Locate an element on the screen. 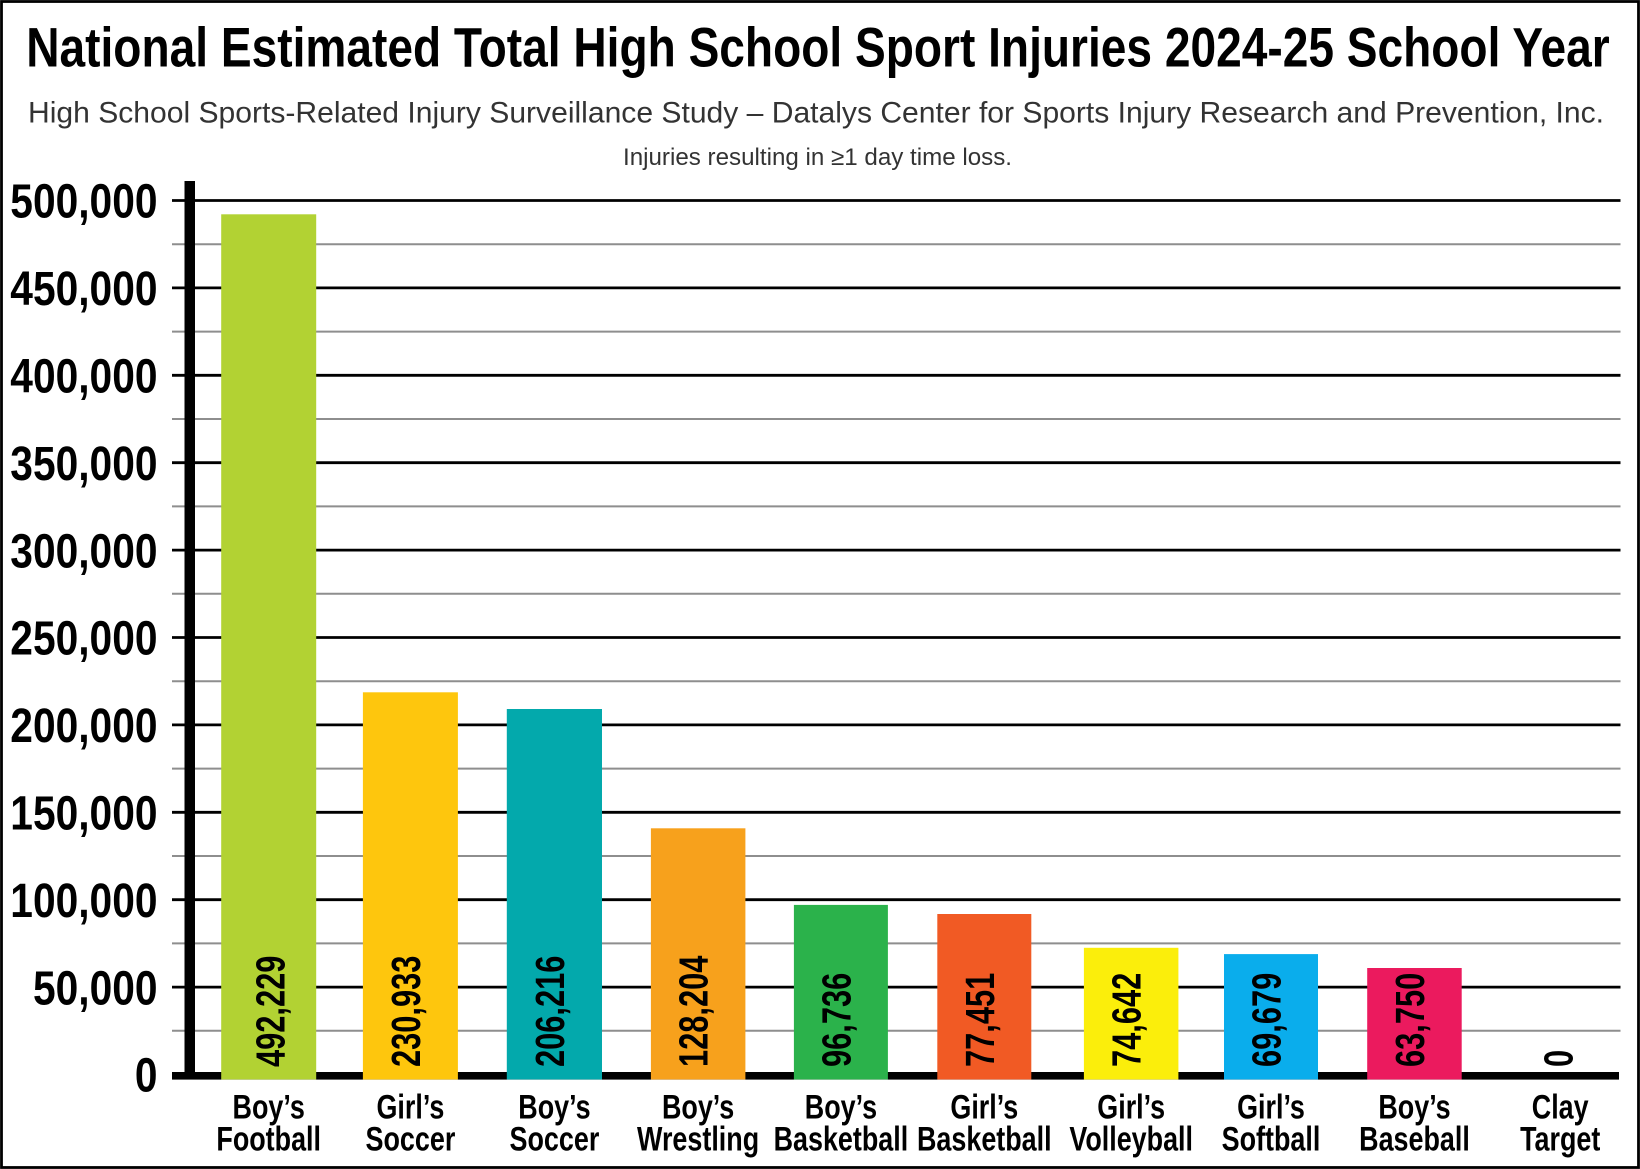 This screenshot has width=1640, height=1169. svg-text: 300,000 is located at coordinates (83, 551).